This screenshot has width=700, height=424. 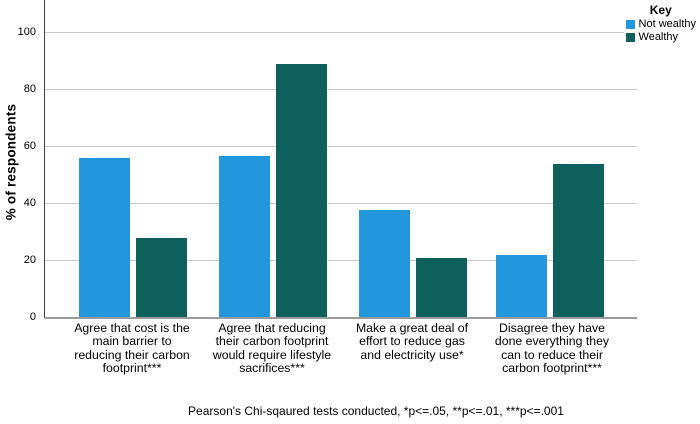 What do you see at coordinates (341, 318) in the screenshot?
I see `x-axis-line` at bounding box center [341, 318].